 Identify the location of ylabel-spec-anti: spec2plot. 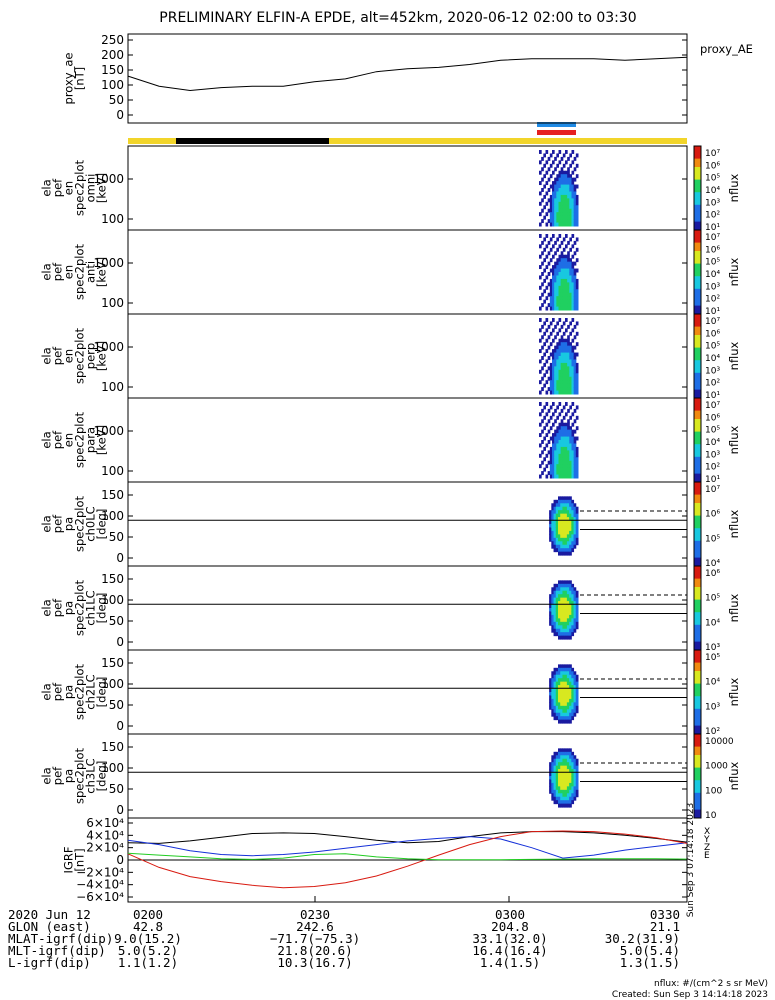
(80, 271).